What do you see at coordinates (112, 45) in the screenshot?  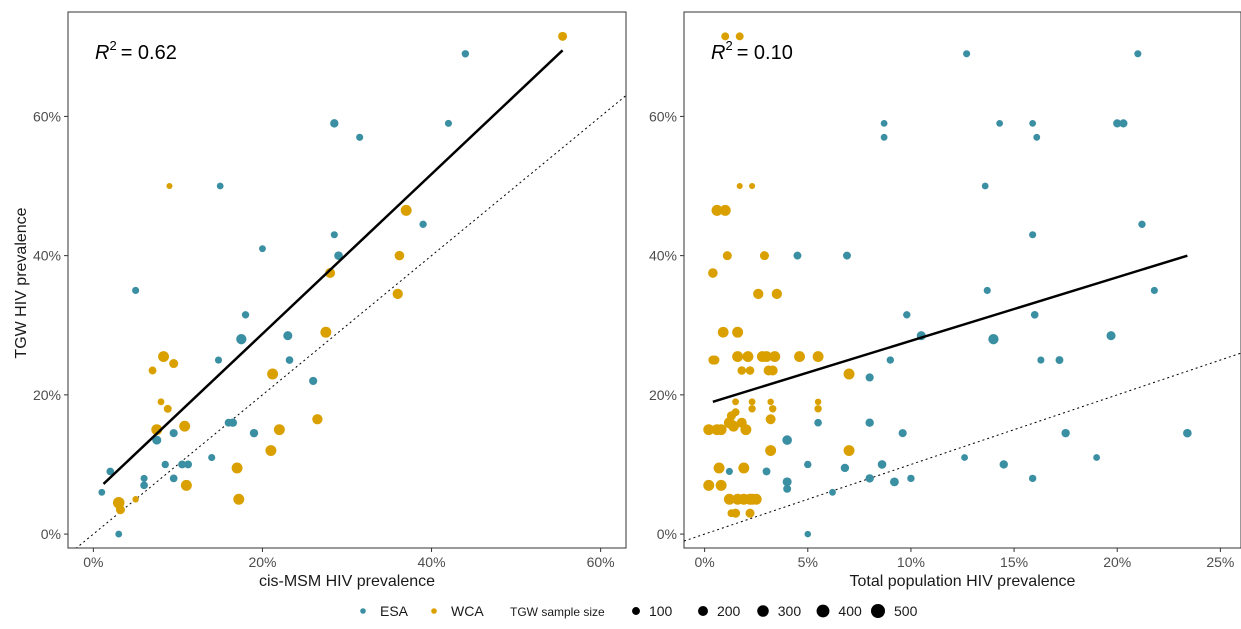 I see `r2-superscript: 2` at bounding box center [112, 45].